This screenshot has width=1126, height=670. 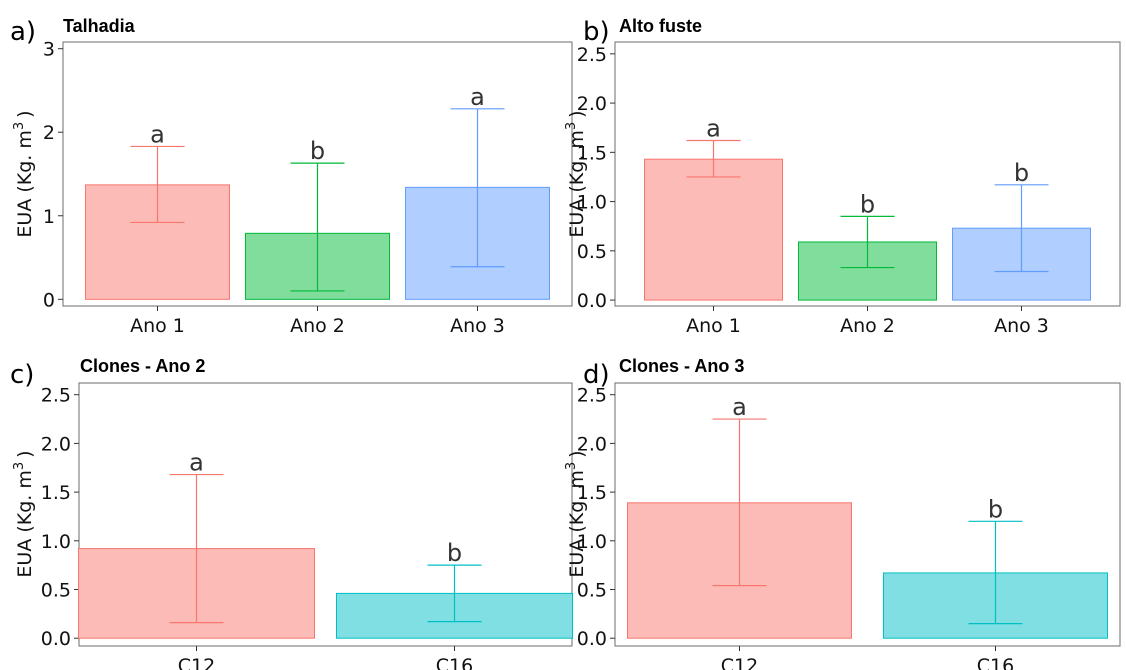 What do you see at coordinates (596, 375) in the screenshot?
I see `panel-letter: d)` at bounding box center [596, 375].